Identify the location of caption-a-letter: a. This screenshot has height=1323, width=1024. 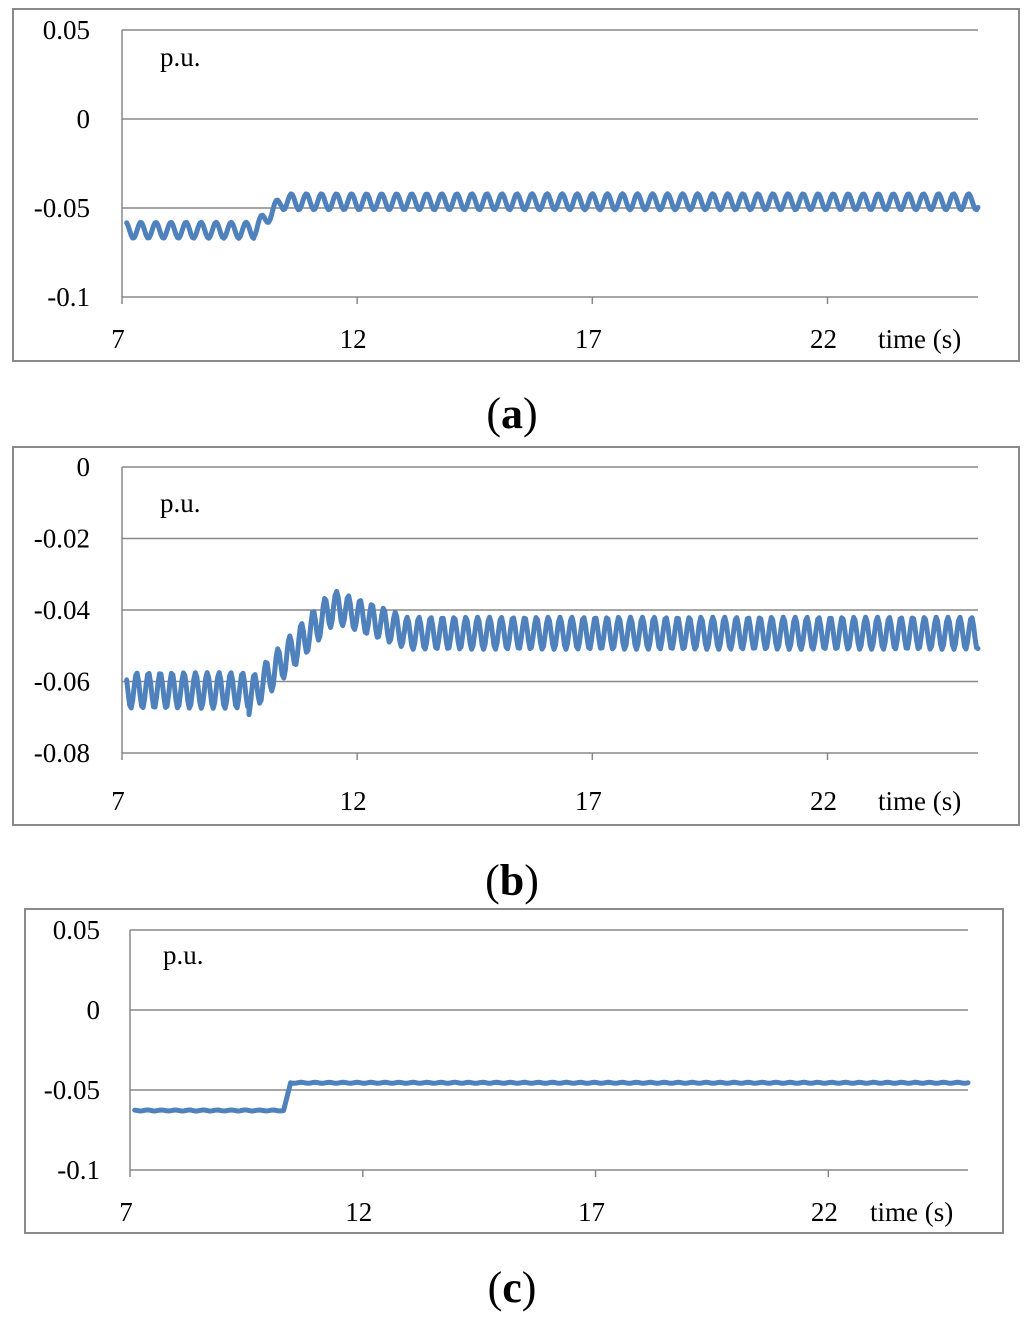
(512, 413).